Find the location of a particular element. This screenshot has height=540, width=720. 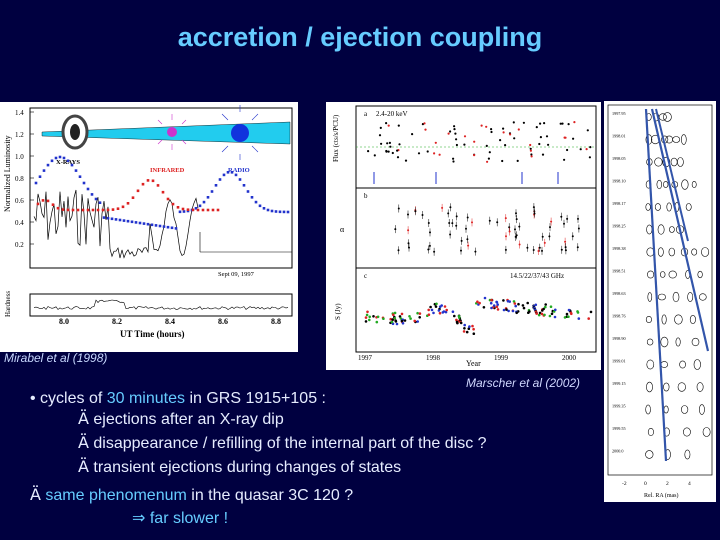

epoch-label: 1998.90 is located at coordinates (619, 338).